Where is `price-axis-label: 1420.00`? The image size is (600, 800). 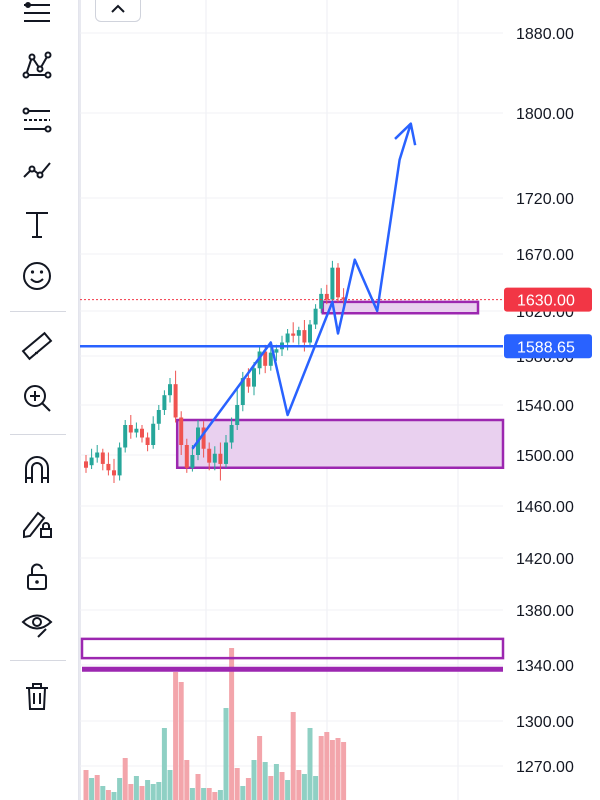
price-axis-label: 1420.00 is located at coordinates (545, 559).